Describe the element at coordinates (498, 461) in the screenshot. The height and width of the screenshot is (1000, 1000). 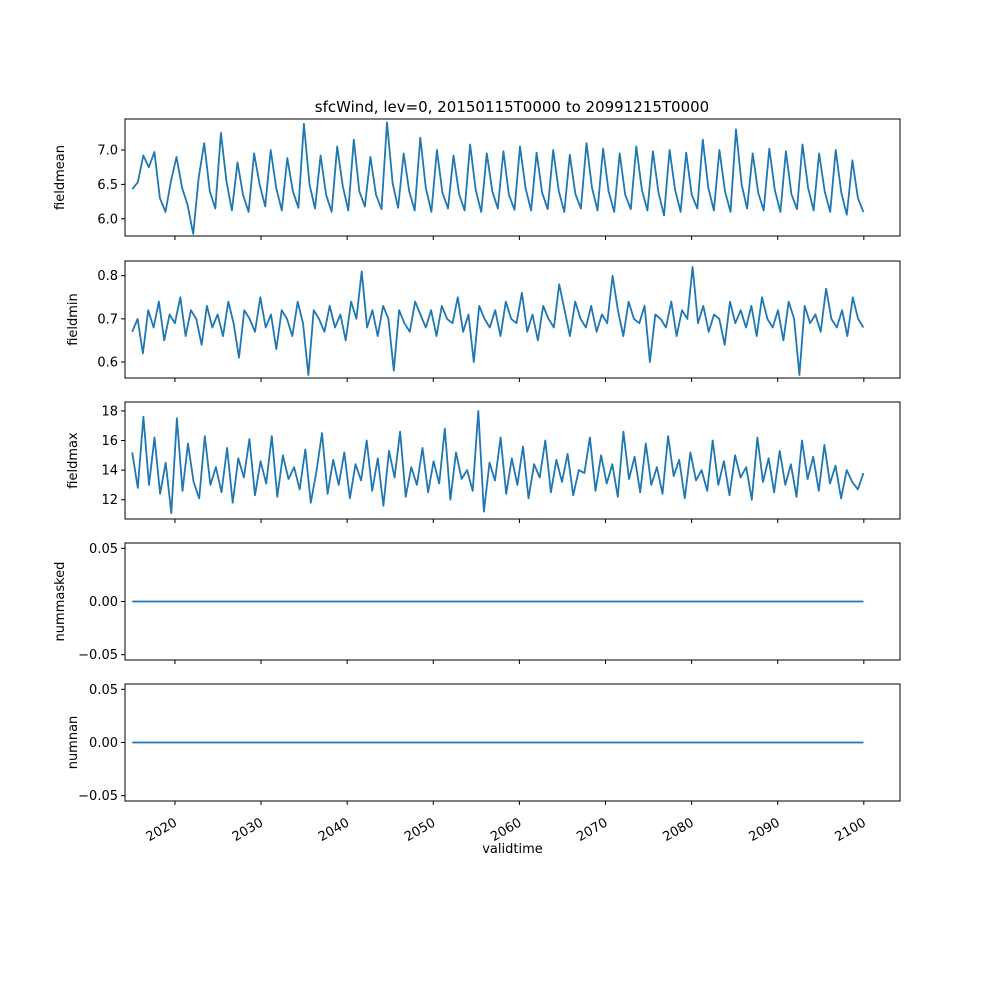
I see `series-line-fieldmax` at that location.